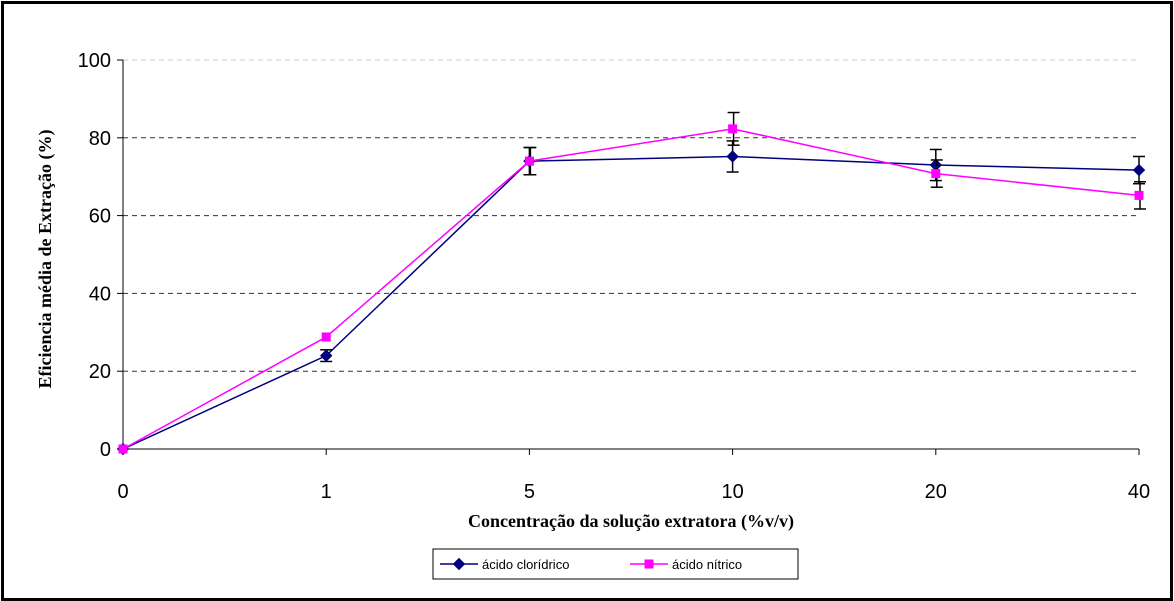 The width and height of the screenshot is (1174, 601). Describe the element at coordinates (525, 564) in the screenshot. I see `legend-label: ácido clorídrico` at that location.